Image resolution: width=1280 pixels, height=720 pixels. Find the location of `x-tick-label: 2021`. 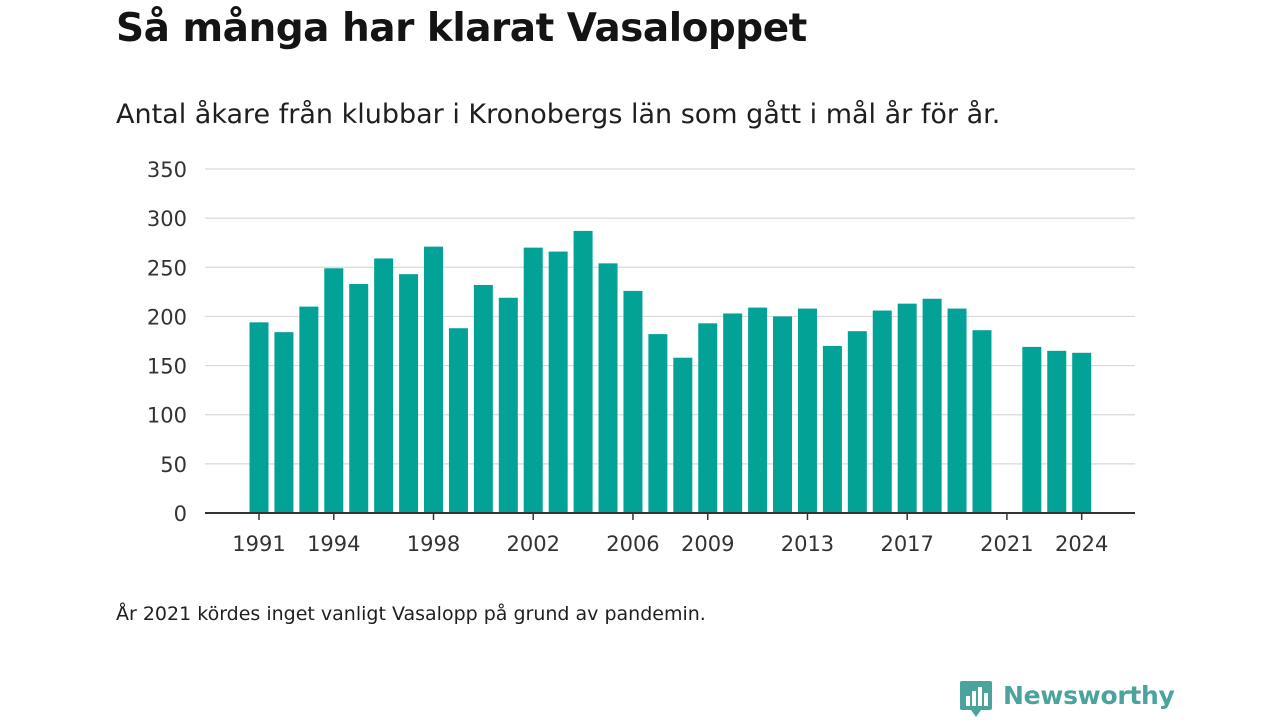

x-tick-label: 2021 is located at coordinates (1006, 544).